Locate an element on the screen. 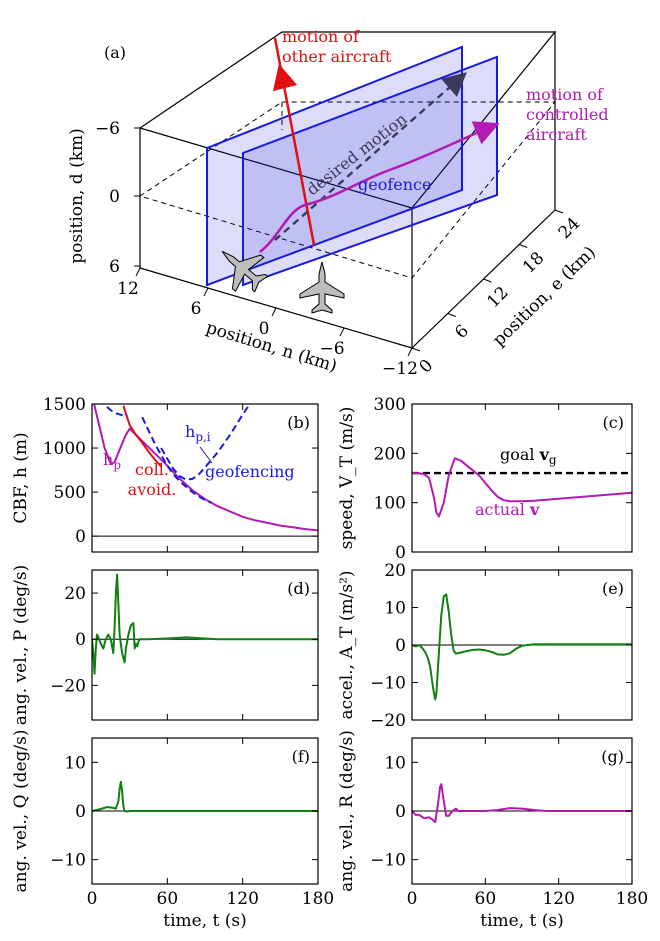 This screenshot has height=941, width=660. panel-d: −20 0 20 (d) ang. vel., P (deg/s) is located at coordinates (165, 645).